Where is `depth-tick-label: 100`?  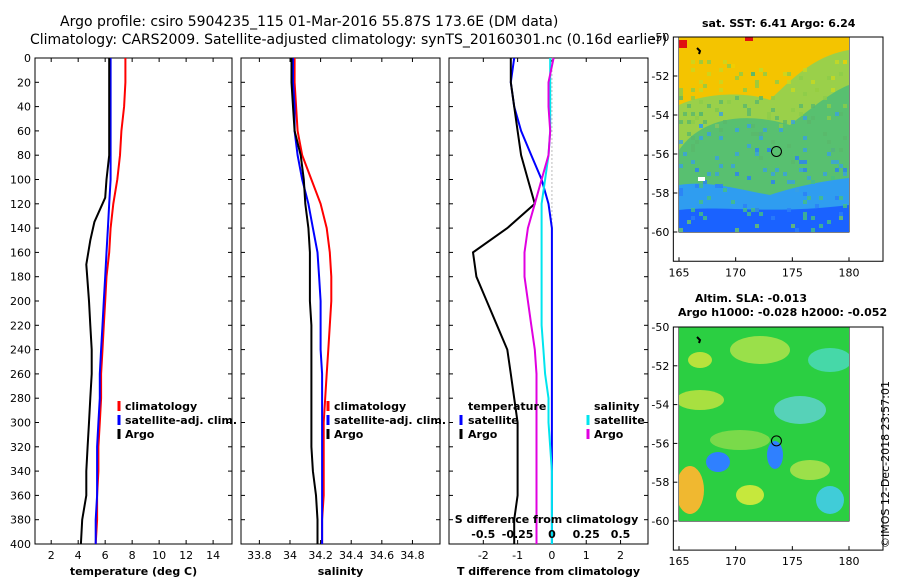 depth-tick-label: 100 is located at coordinates (20, 180).